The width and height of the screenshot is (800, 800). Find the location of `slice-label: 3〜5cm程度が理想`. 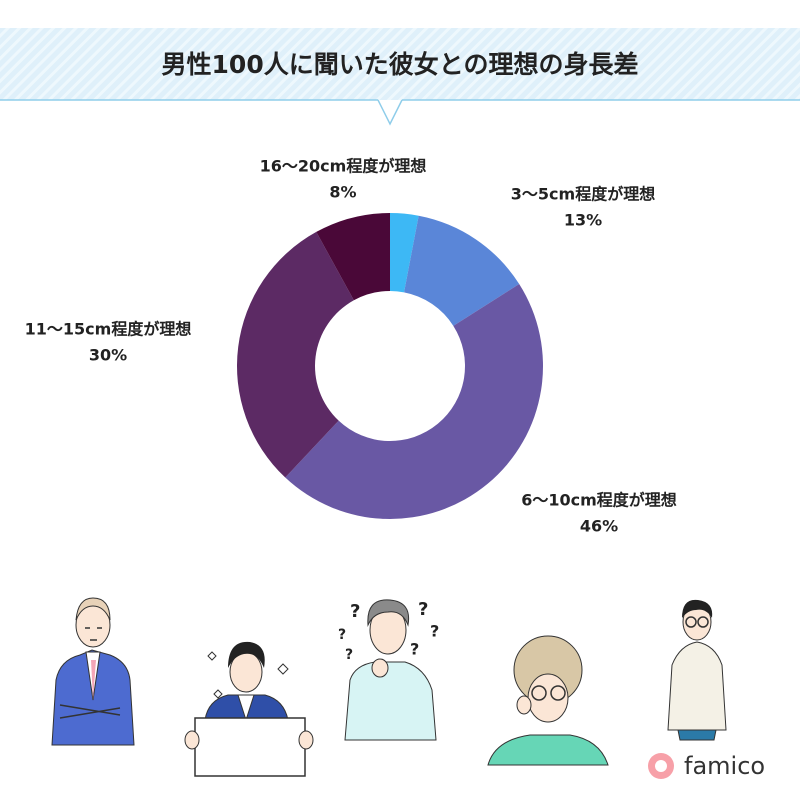

slice-label: 3〜5cm程度が理想 is located at coordinates (583, 194).